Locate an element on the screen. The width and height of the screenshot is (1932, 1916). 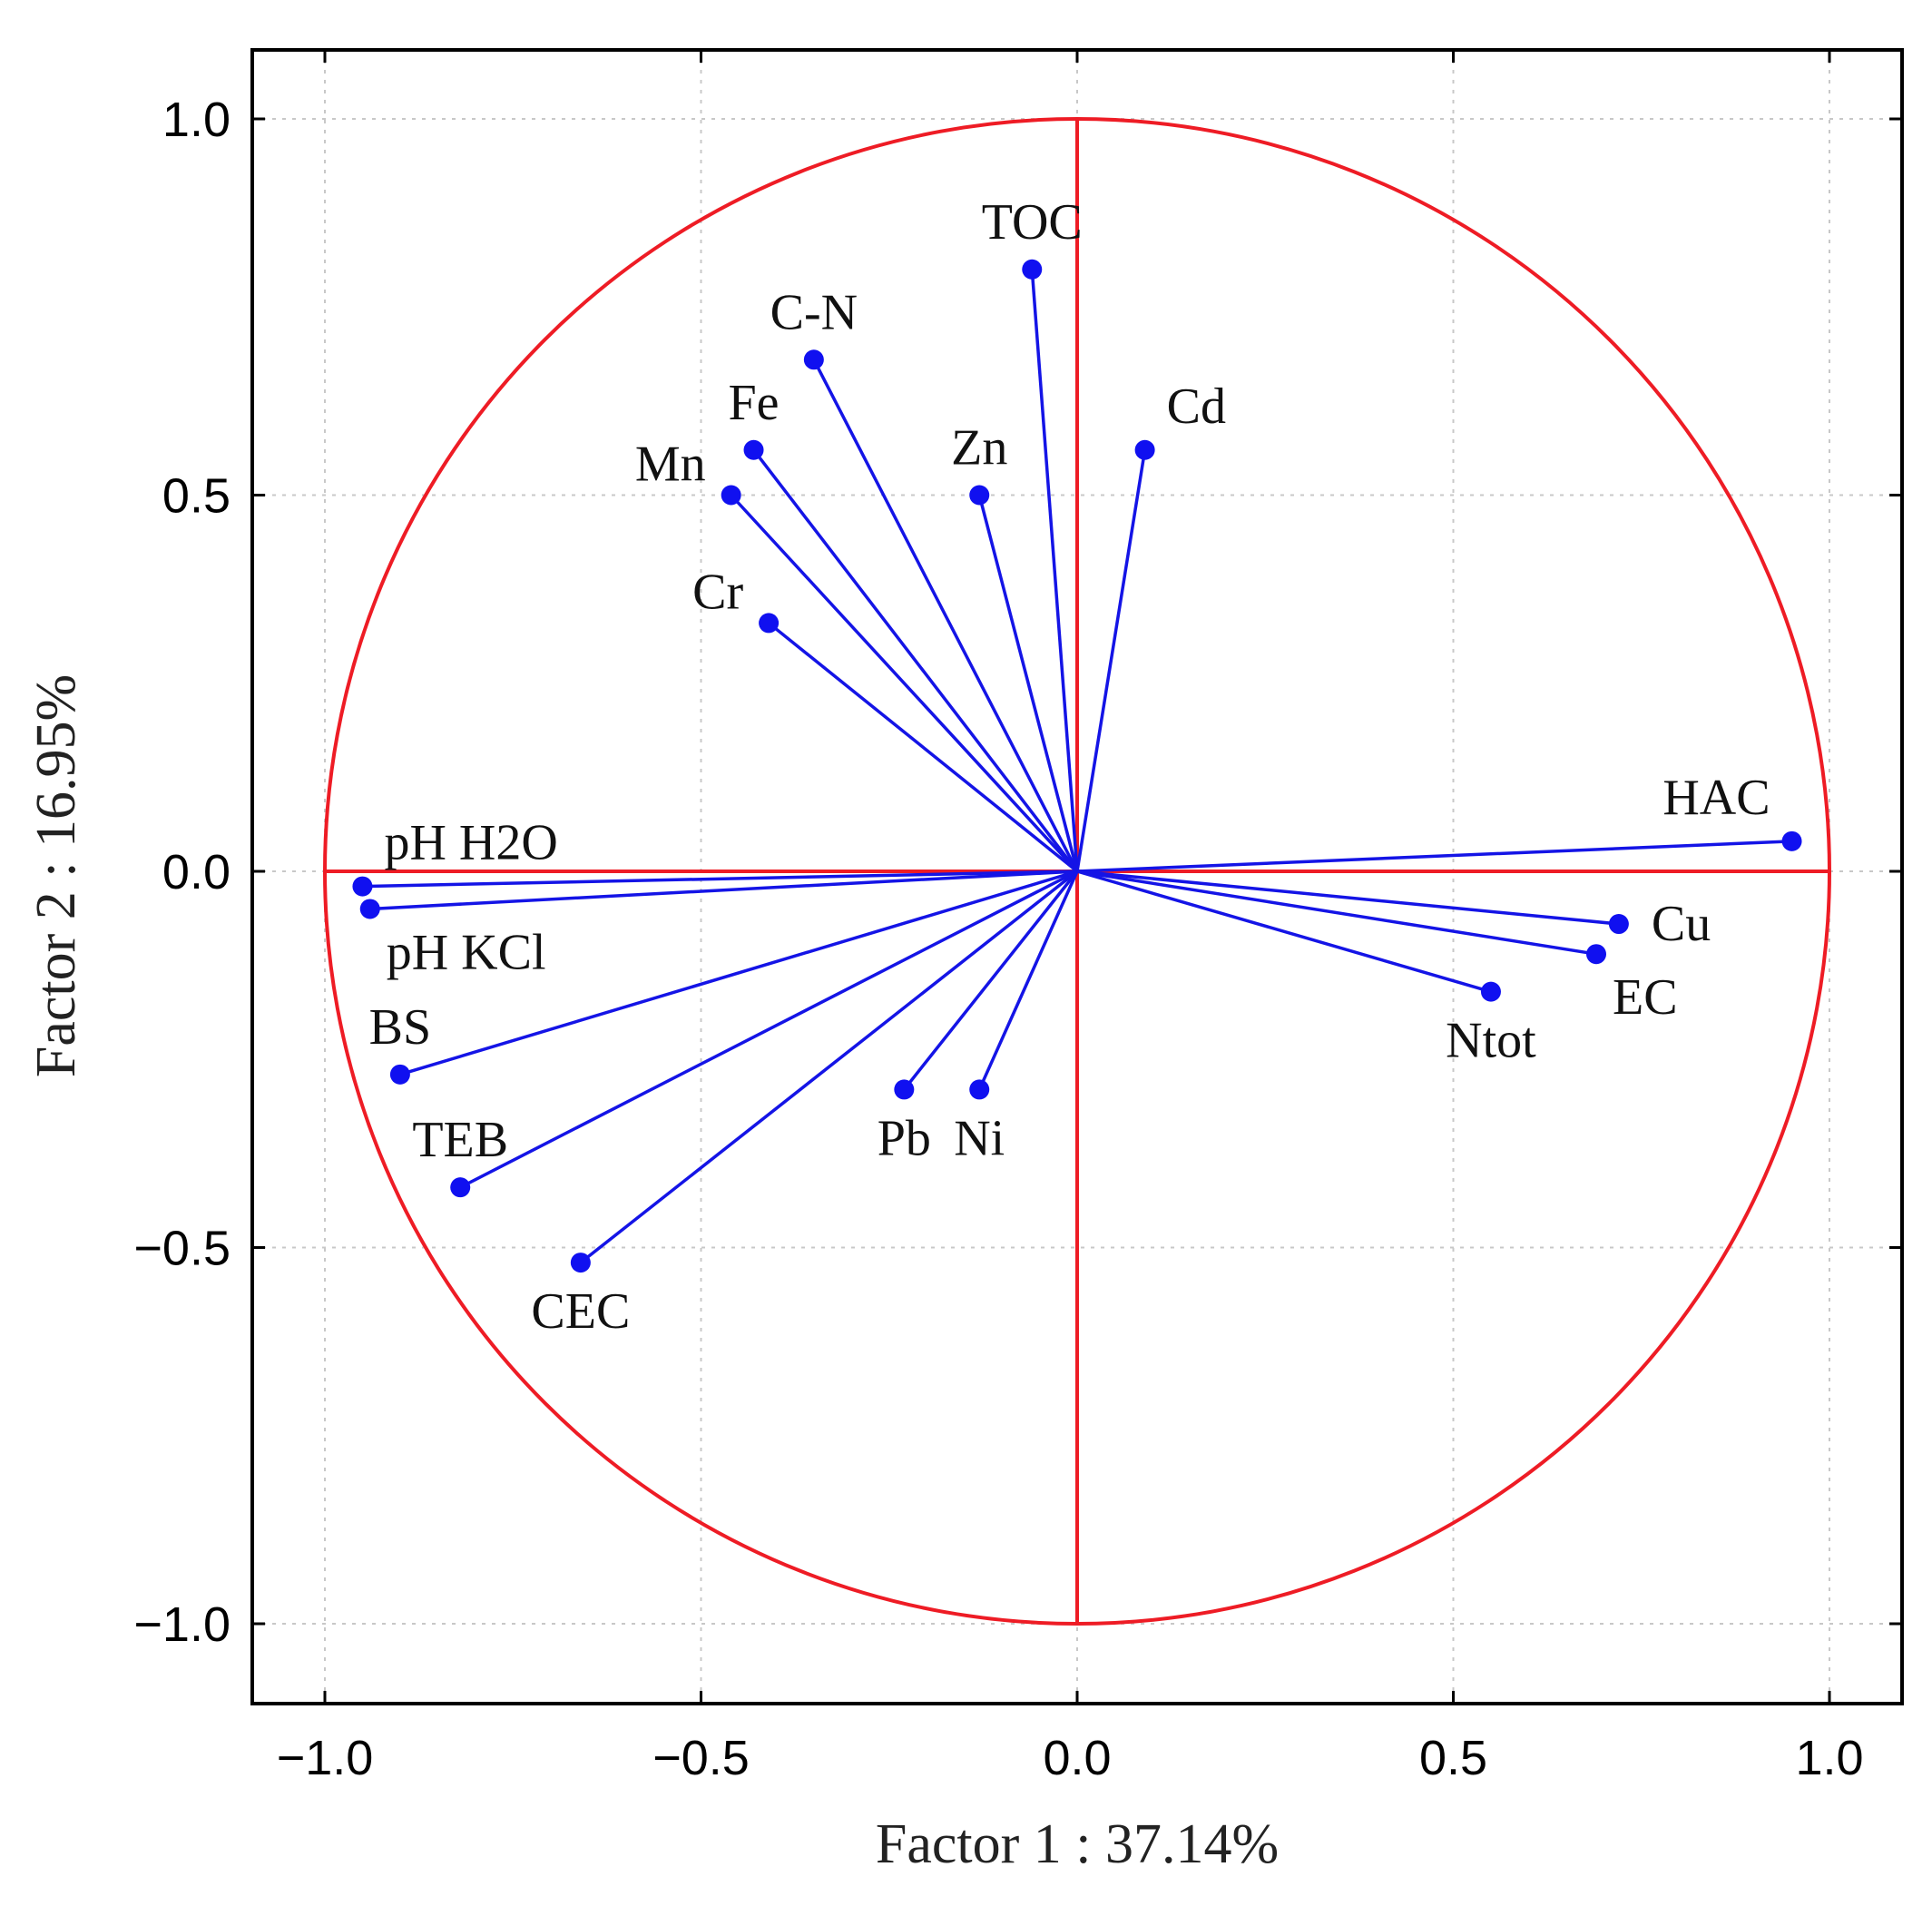
label-cr: Cr is located at coordinates (717, 592).